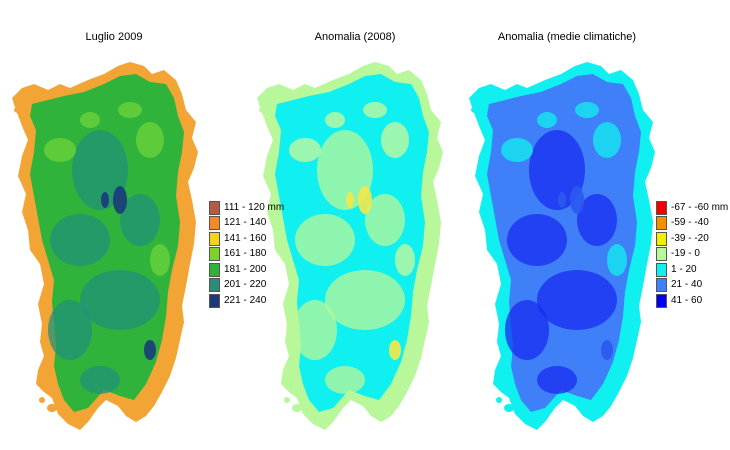 Image resolution: width=730 pixels, height=450 pixels. I want to click on legend-label: 221 - 240, so click(245, 300).